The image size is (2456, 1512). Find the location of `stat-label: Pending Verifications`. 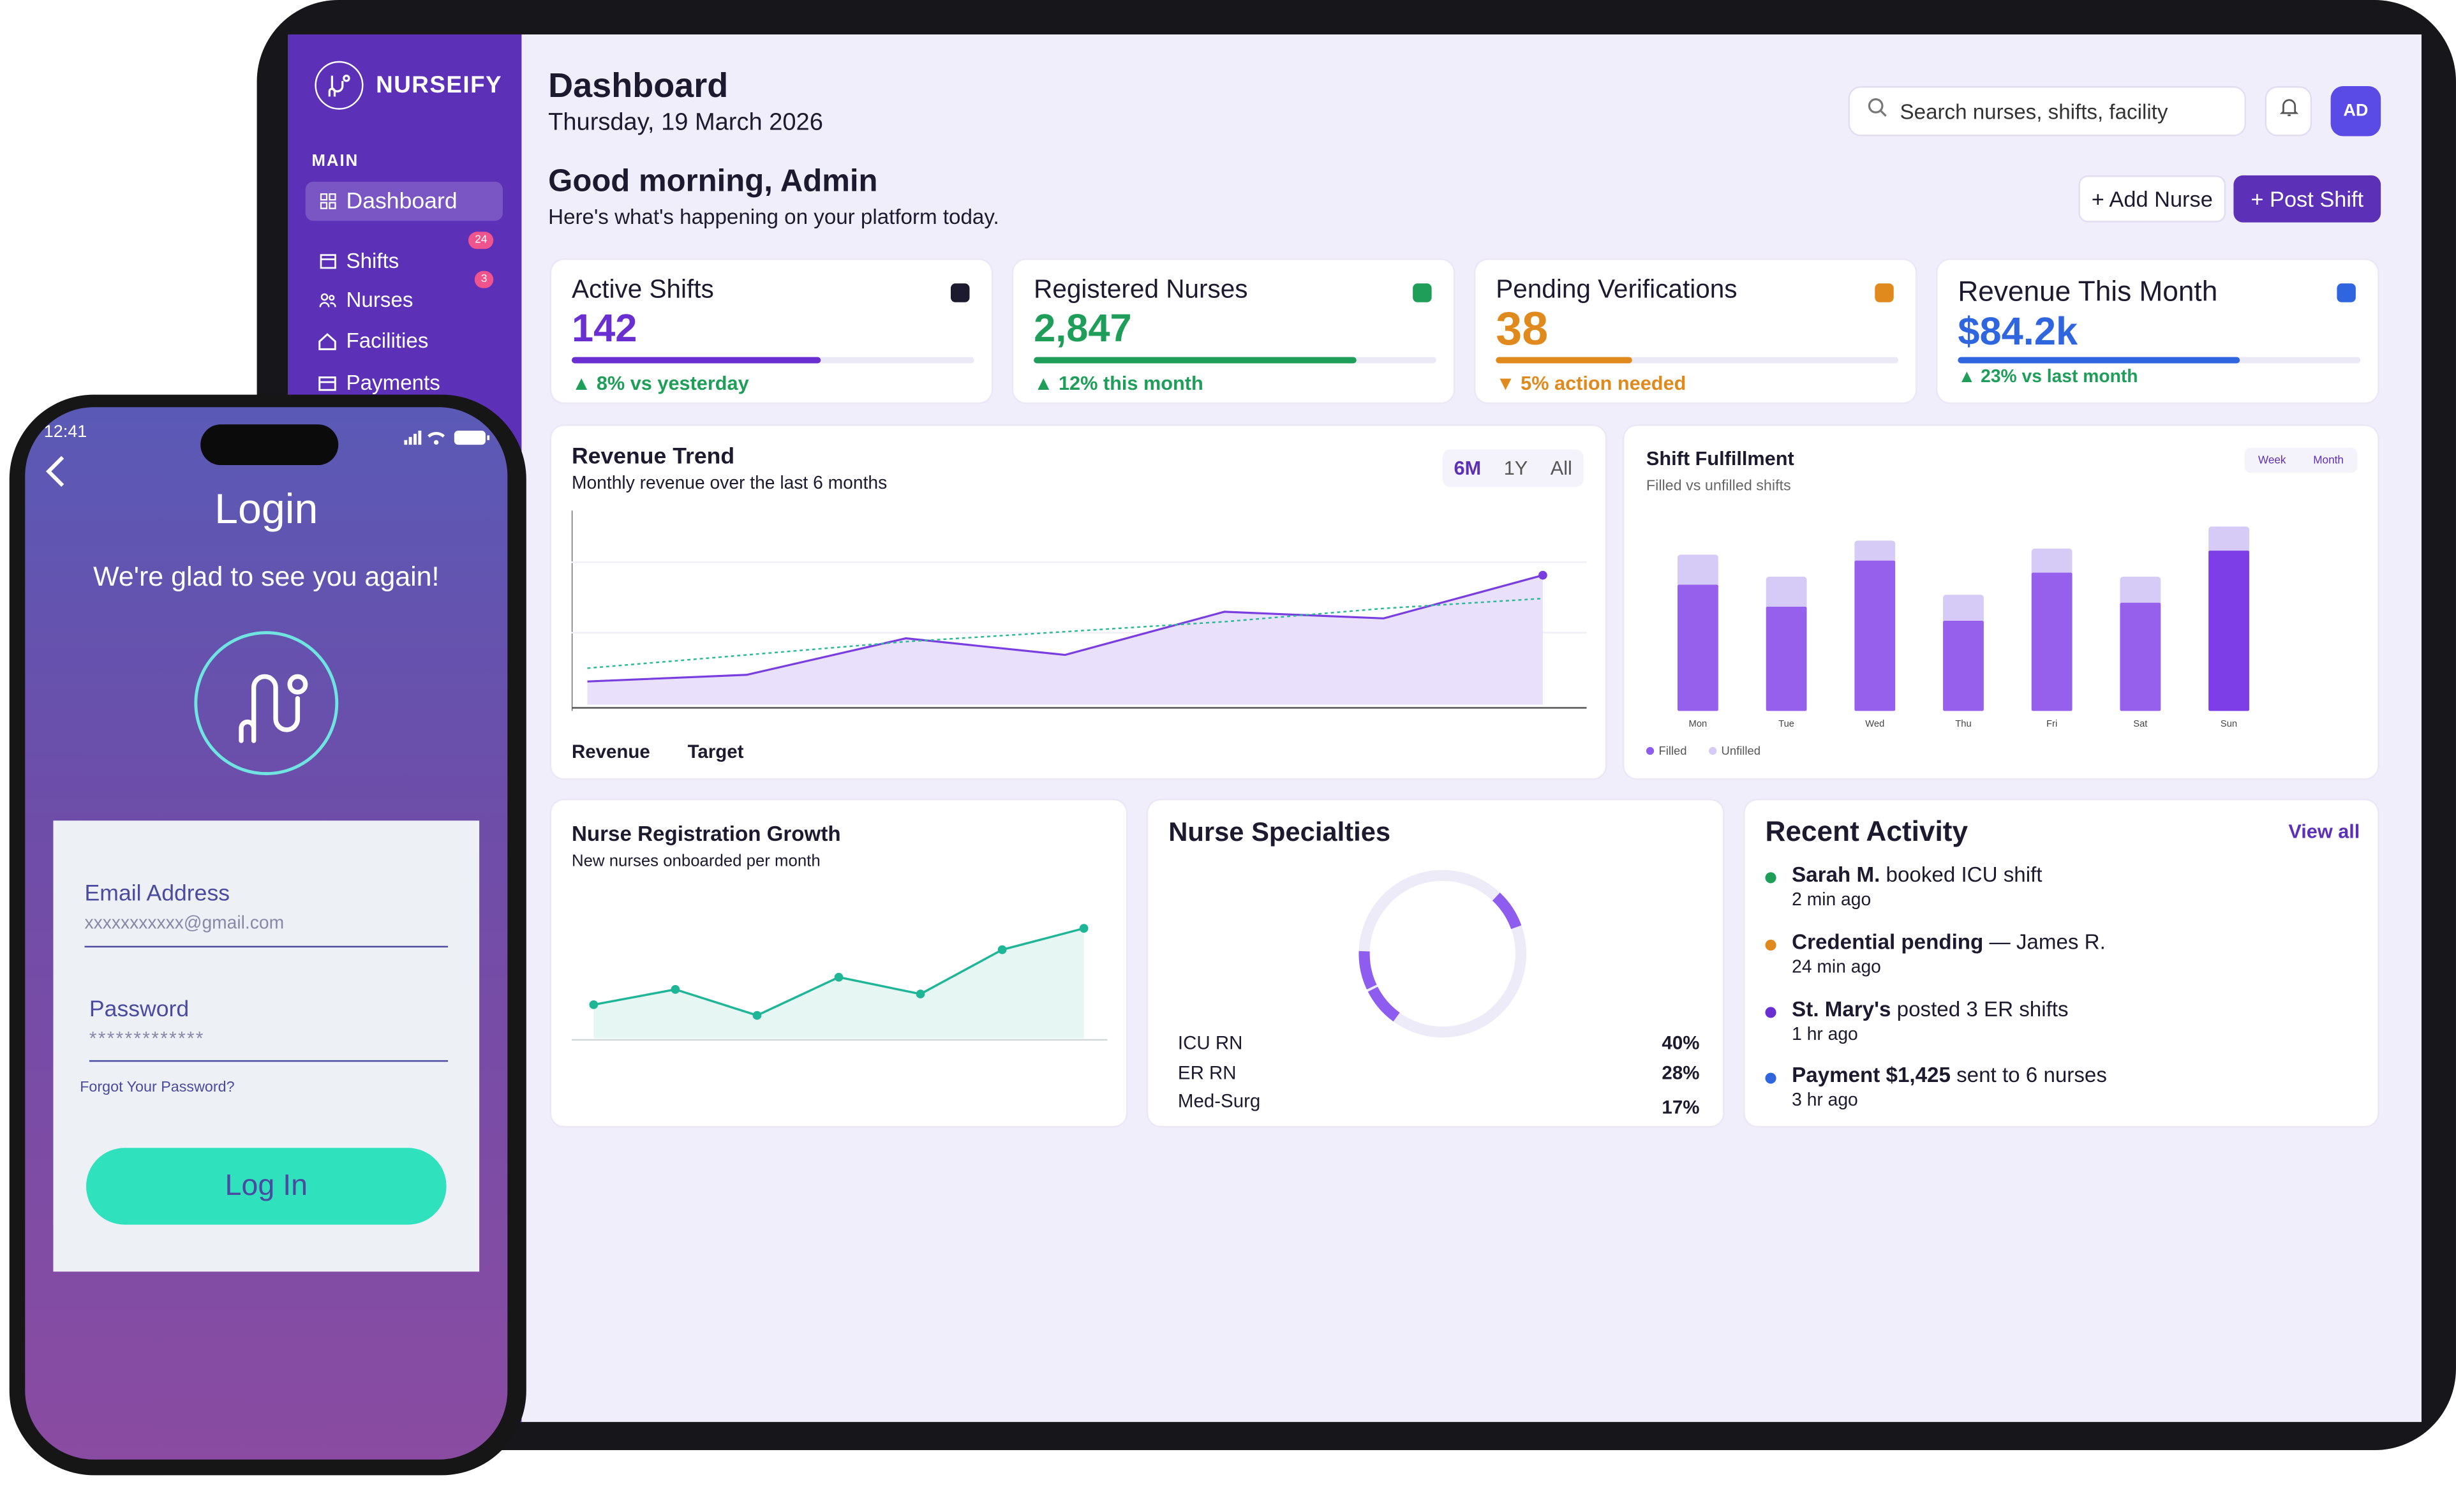

stat-label: Pending Verifications is located at coordinates (1617, 290).